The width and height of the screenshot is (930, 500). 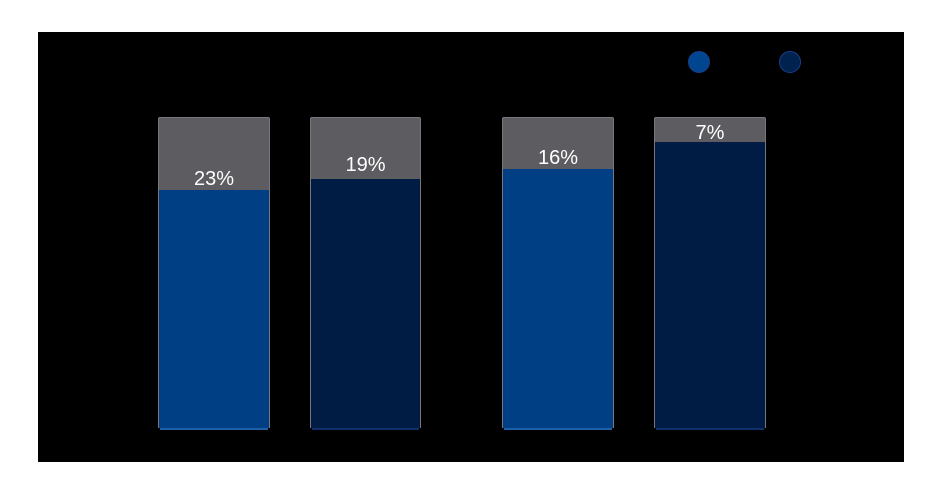 I want to click on bar-3: 16%, so click(x=558, y=272).